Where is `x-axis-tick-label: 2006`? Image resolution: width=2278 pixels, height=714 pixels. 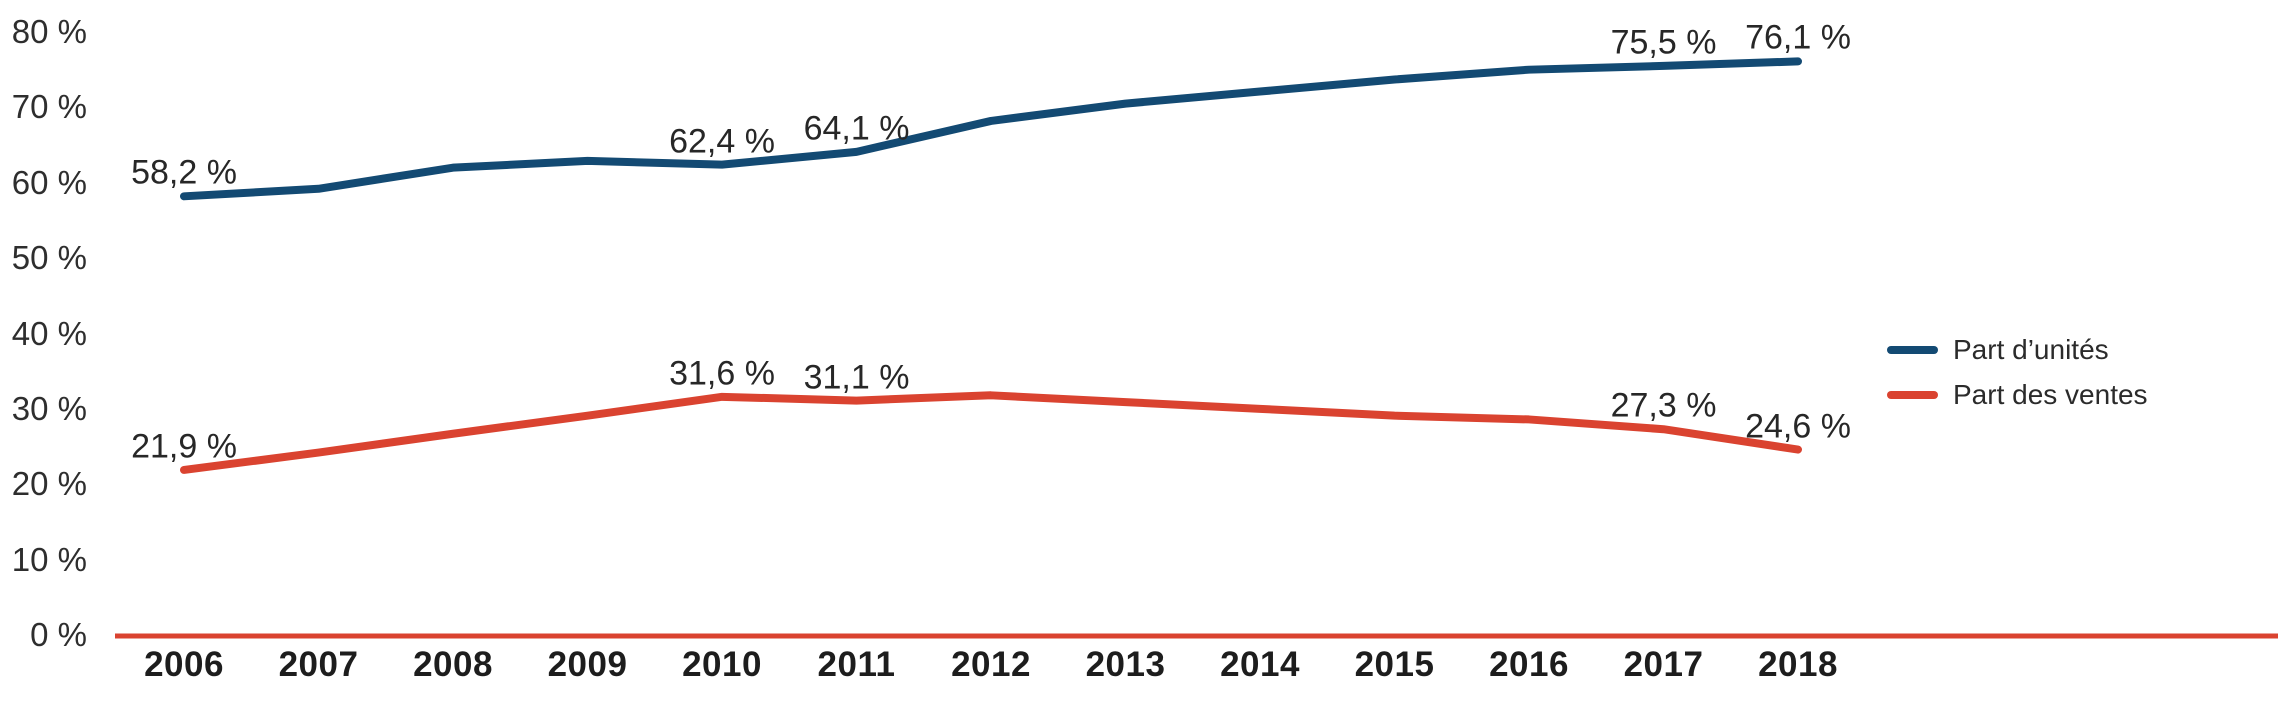 x-axis-tick-label: 2006 is located at coordinates (184, 664).